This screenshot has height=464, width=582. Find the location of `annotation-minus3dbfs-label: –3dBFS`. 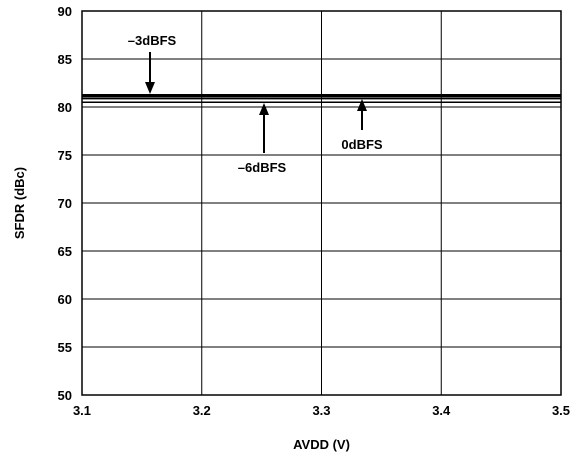

annotation-minus3dbfs-label: –3dBFS is located at coordinates (152, 40).